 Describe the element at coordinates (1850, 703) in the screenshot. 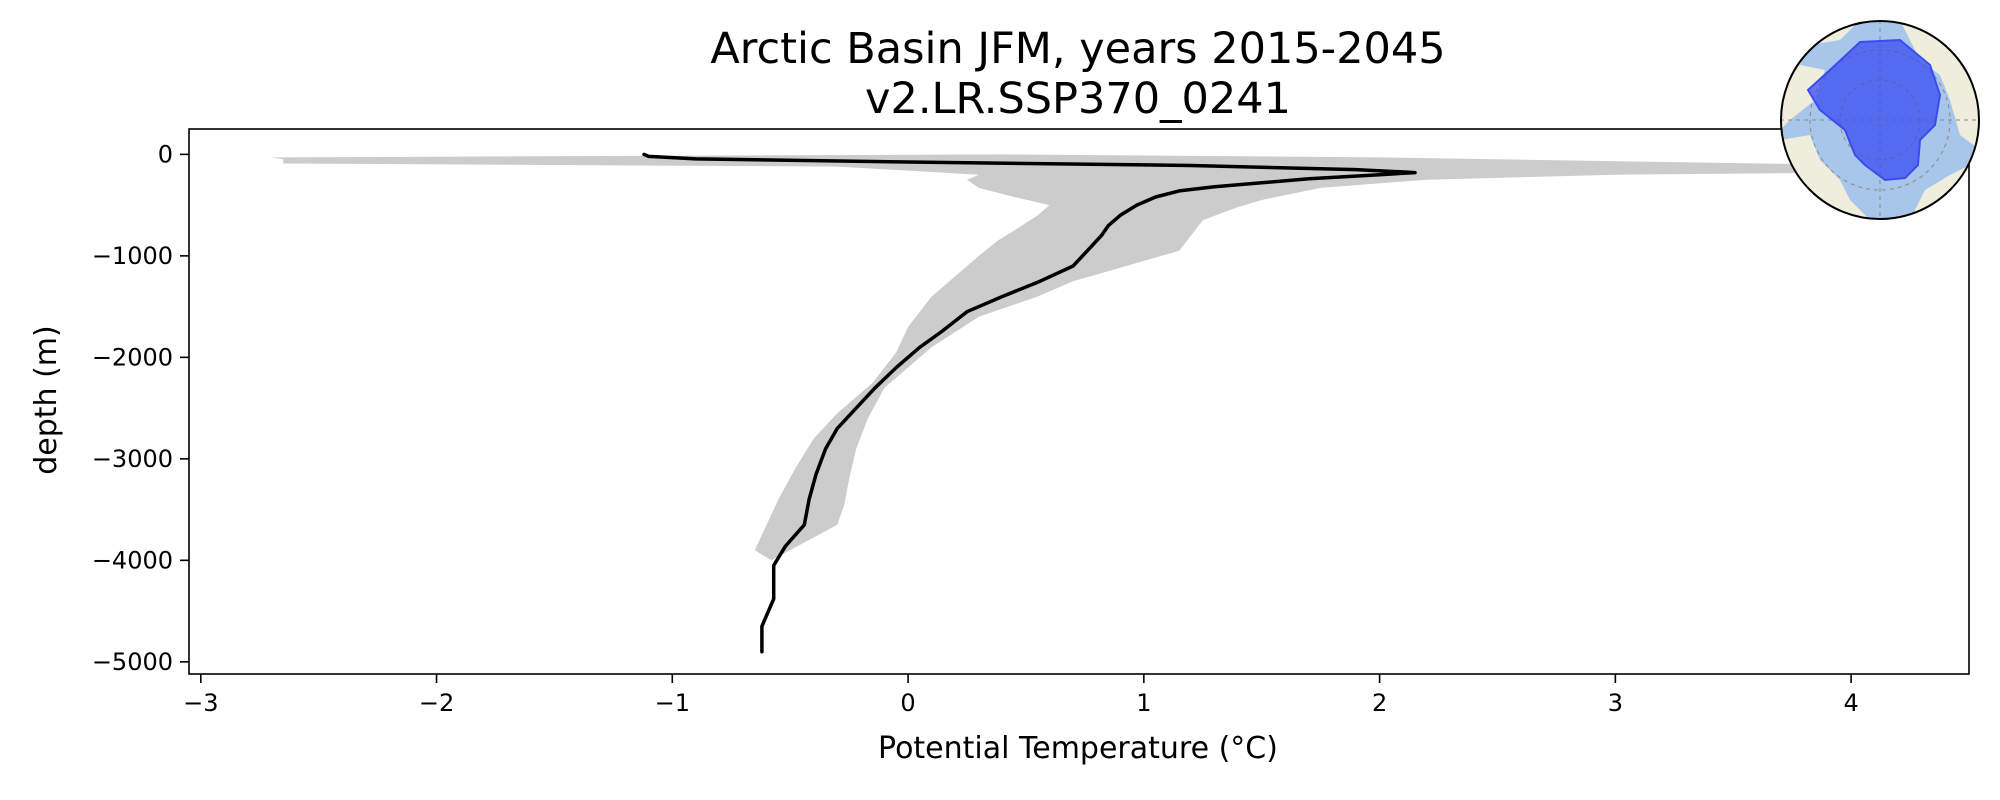

I see `x-tick-label: 4` at that location.